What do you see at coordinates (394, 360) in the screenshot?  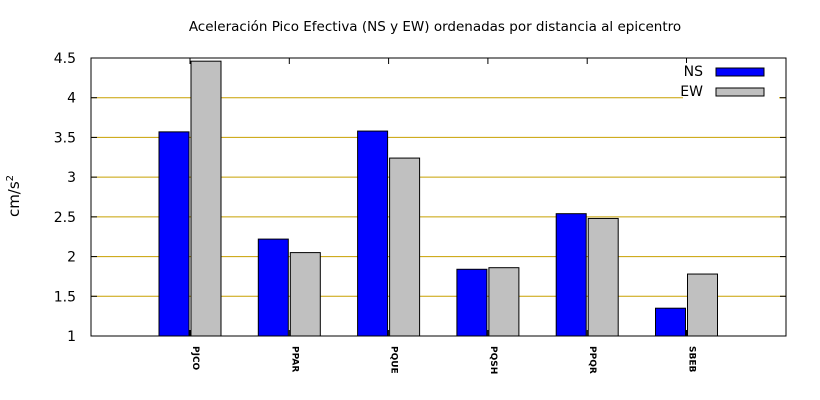 I see `x-tick-label: PQUE` at bounding box center [394, 360].